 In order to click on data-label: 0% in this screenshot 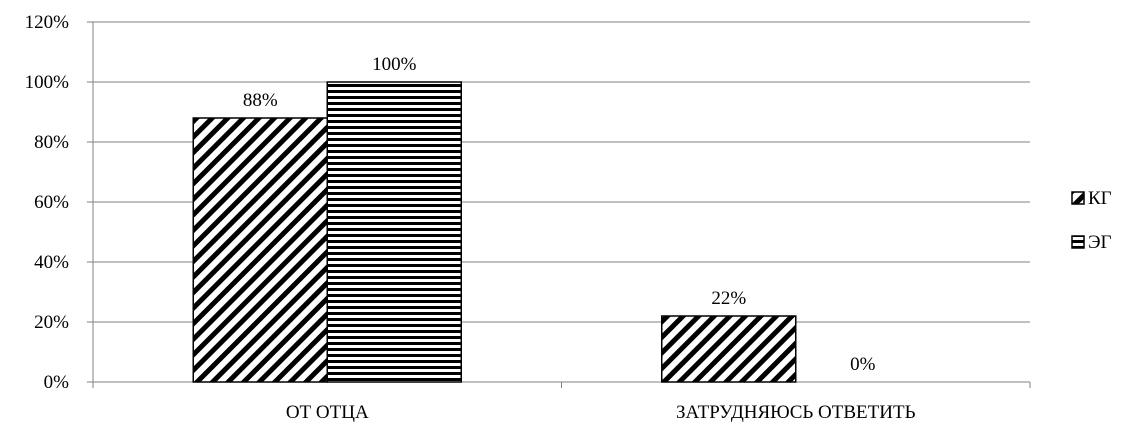, I will do `click(863, 364)`.